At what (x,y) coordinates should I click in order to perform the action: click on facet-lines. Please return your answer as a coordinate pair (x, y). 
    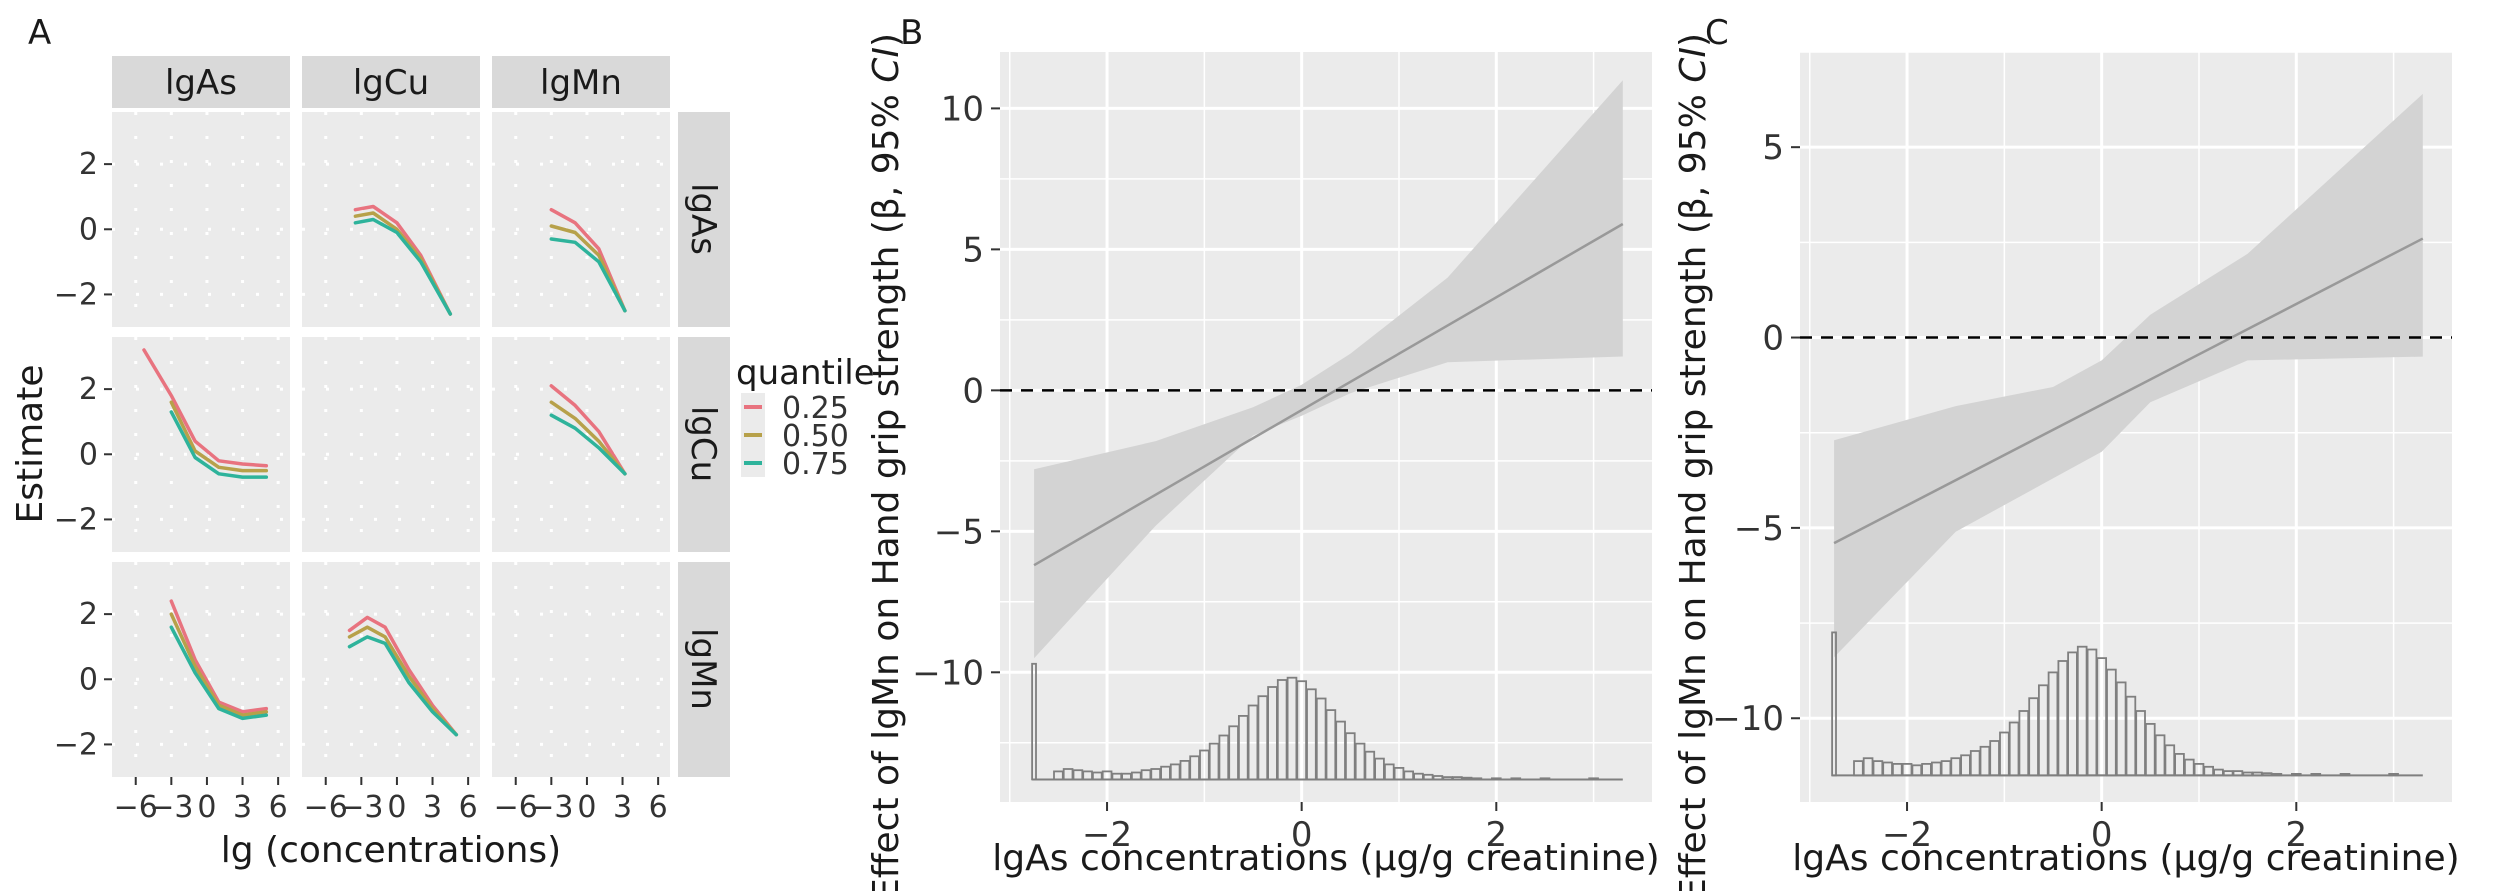
    Looking at the image, I should click on (384, 470).